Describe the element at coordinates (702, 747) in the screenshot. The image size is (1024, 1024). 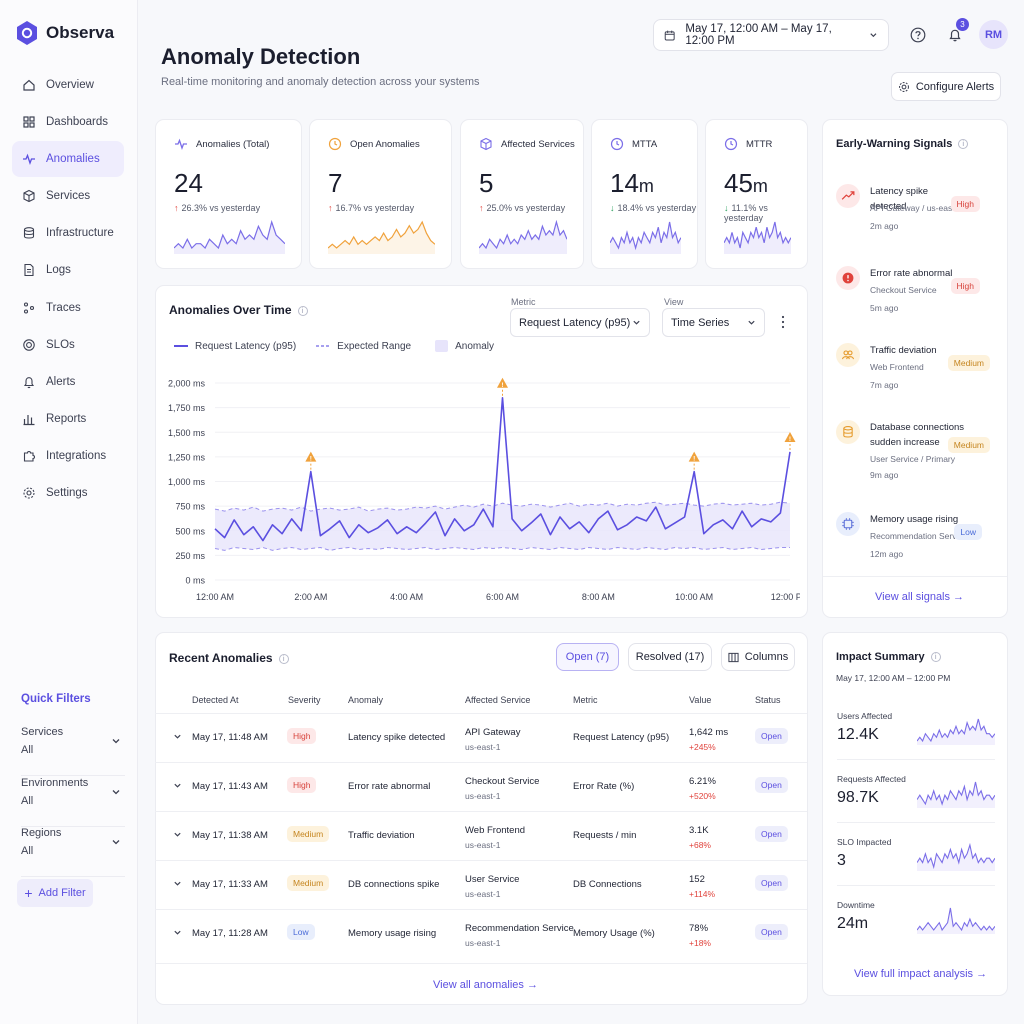
I see `cell-change: +245%` at that location.